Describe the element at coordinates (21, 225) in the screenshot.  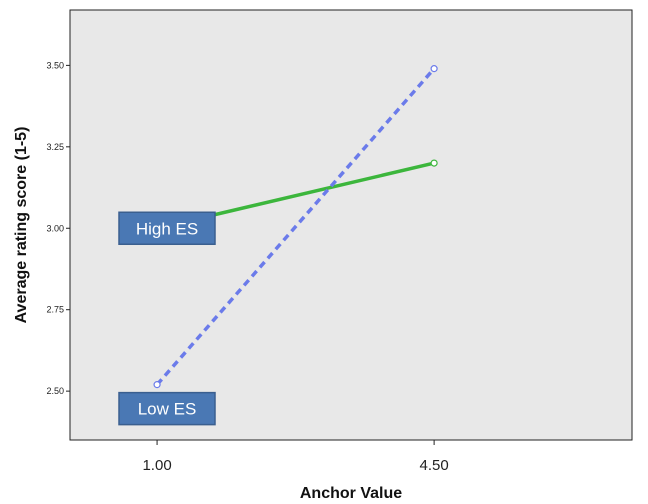
I see `y-axis-title: Average rating score (1-5)` at that location.